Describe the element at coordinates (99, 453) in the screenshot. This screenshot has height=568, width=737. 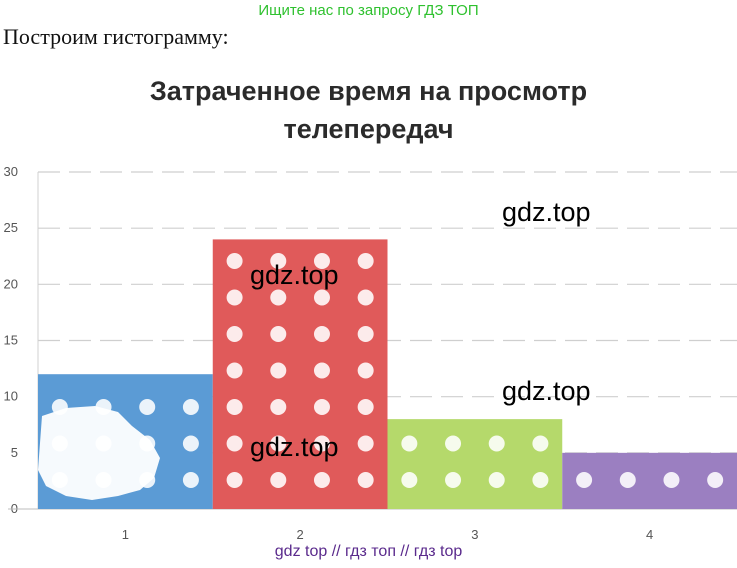
I see `scribble-overlay` at that location.